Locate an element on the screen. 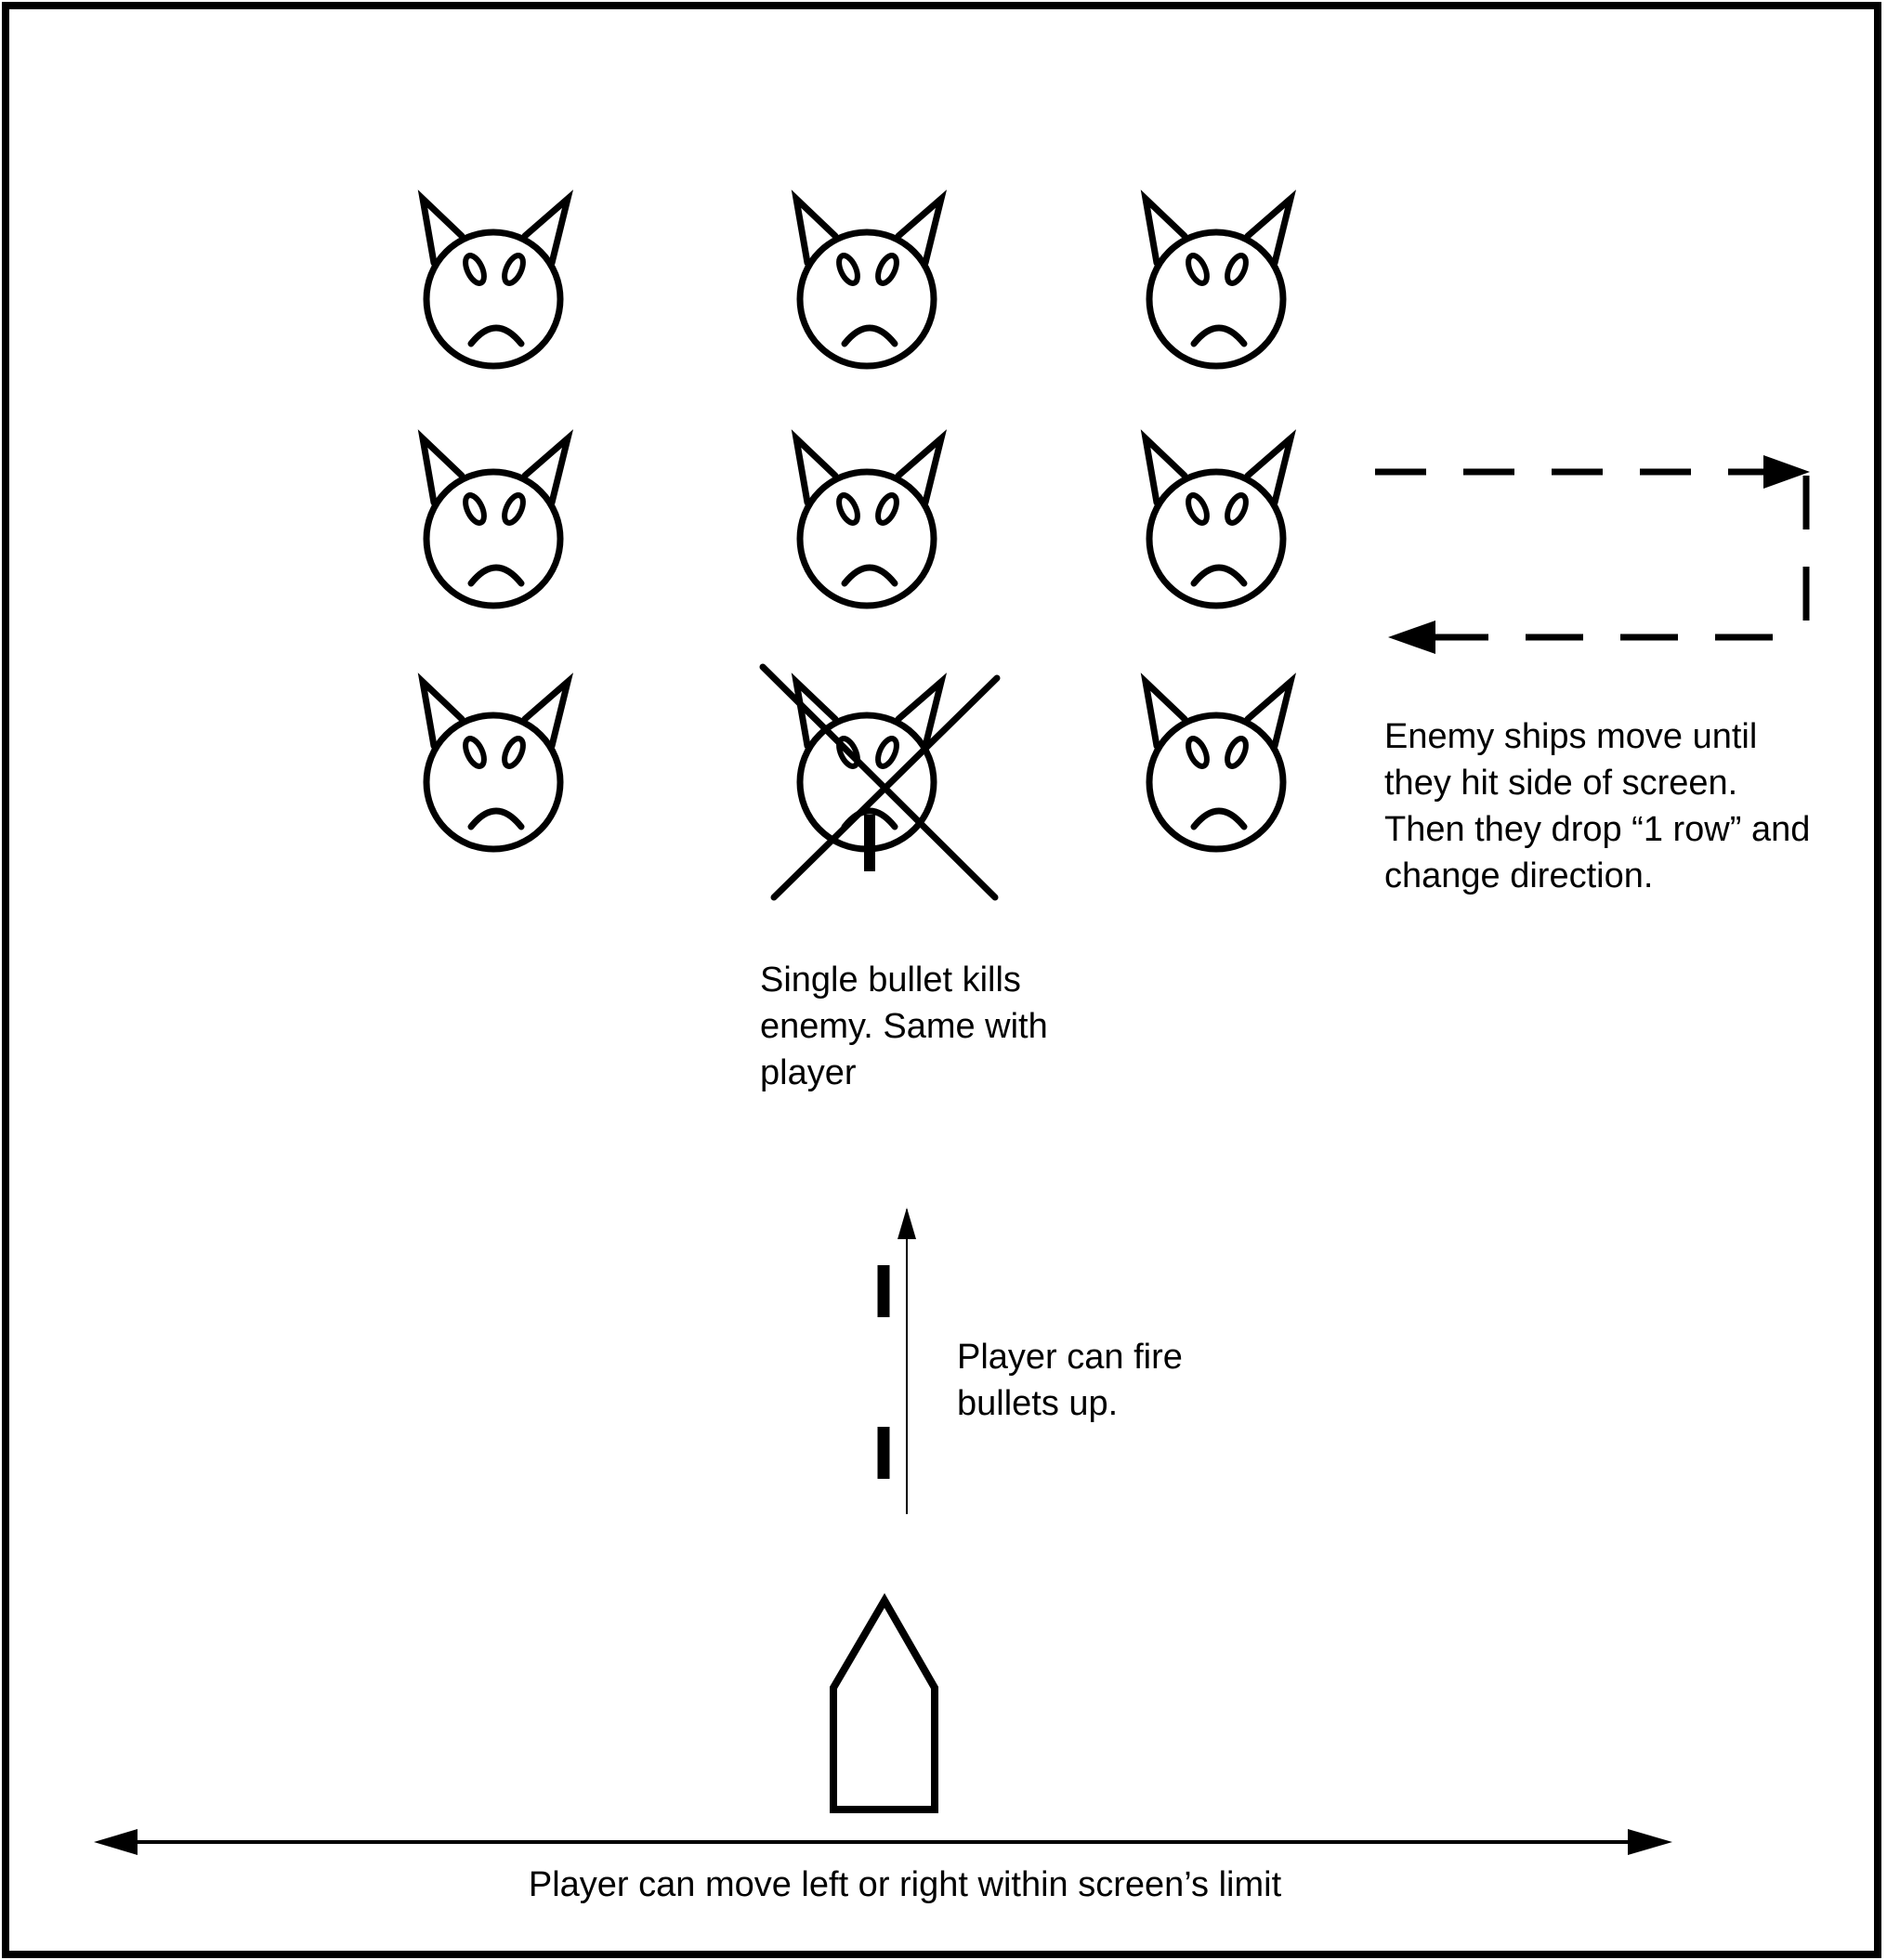 Image resolution: width=1900 pixels, height=1960 pixels. note-line: enemy. Same with is located at coordinates (904, 1026).